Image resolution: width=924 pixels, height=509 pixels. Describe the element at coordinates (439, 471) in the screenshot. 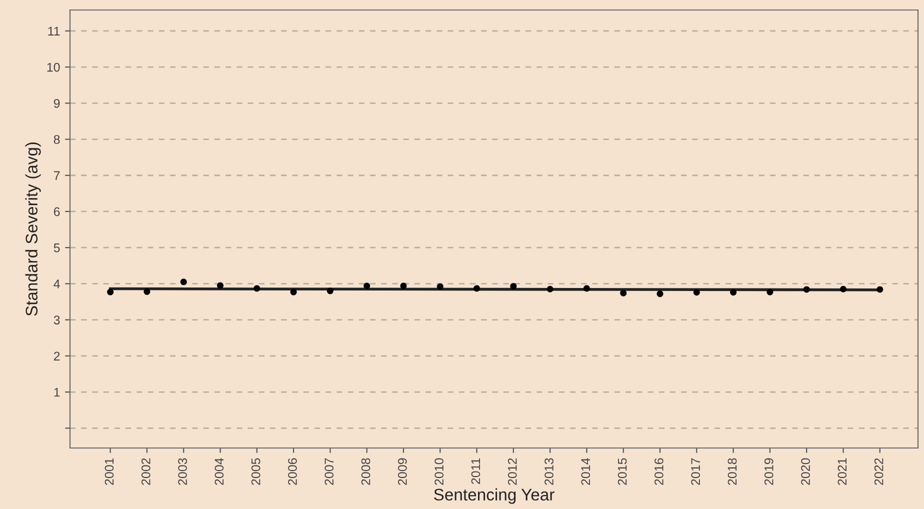

I see `x-tick-label: 2010` at that location.